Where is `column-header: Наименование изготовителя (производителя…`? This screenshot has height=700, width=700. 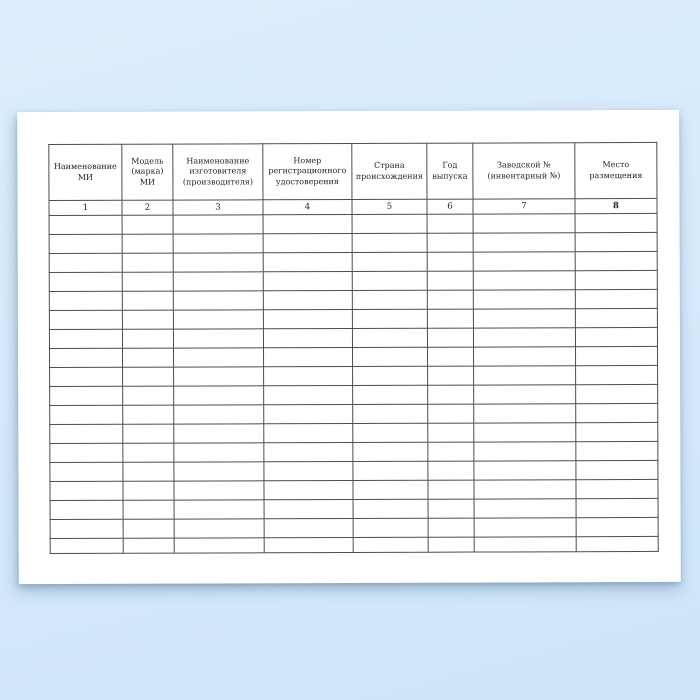 column-header: Наименование изготовителя (производителя… is located at coordinates (217, 172).